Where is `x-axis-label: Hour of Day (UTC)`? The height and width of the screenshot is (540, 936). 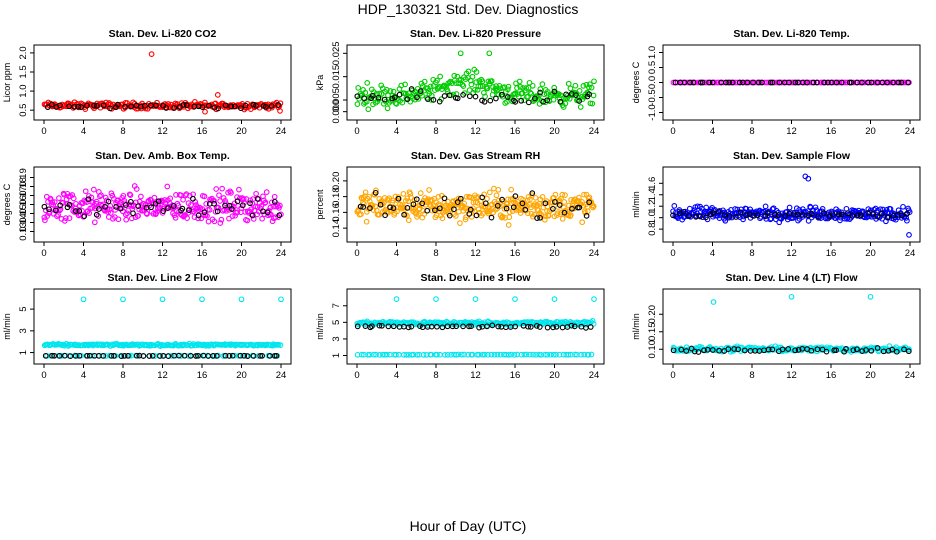
x-axis-label: Hour of Day (UTC) is located at coordinates (468, 526).